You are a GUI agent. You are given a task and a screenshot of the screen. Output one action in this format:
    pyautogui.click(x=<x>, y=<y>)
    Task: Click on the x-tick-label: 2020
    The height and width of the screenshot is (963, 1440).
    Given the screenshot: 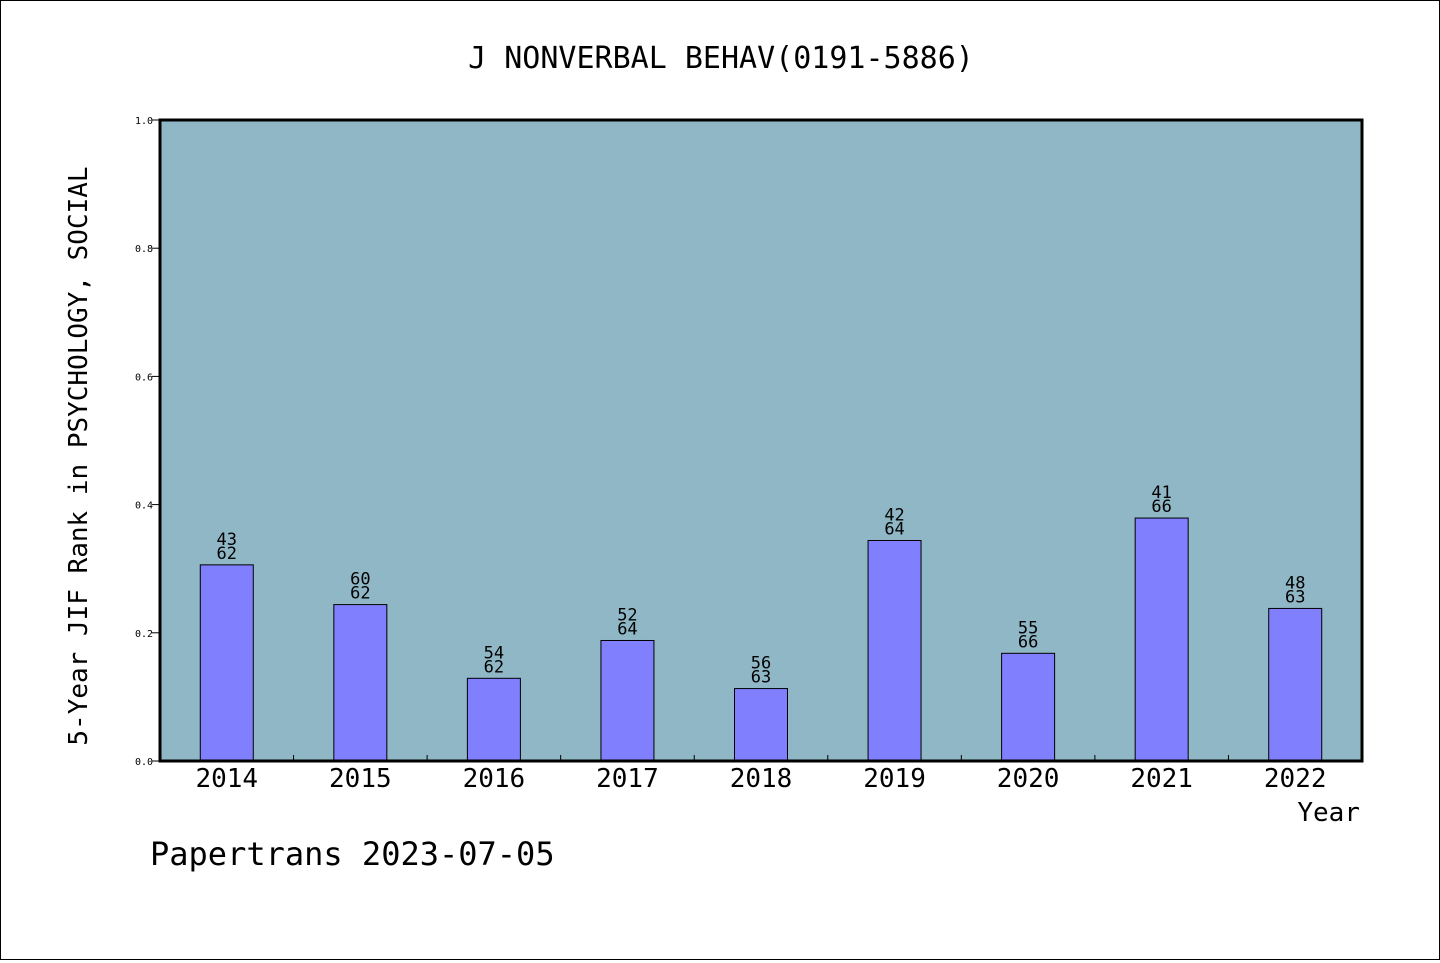 What is the action you would take?
    pyautogui.click(x=1028, y=779)
    